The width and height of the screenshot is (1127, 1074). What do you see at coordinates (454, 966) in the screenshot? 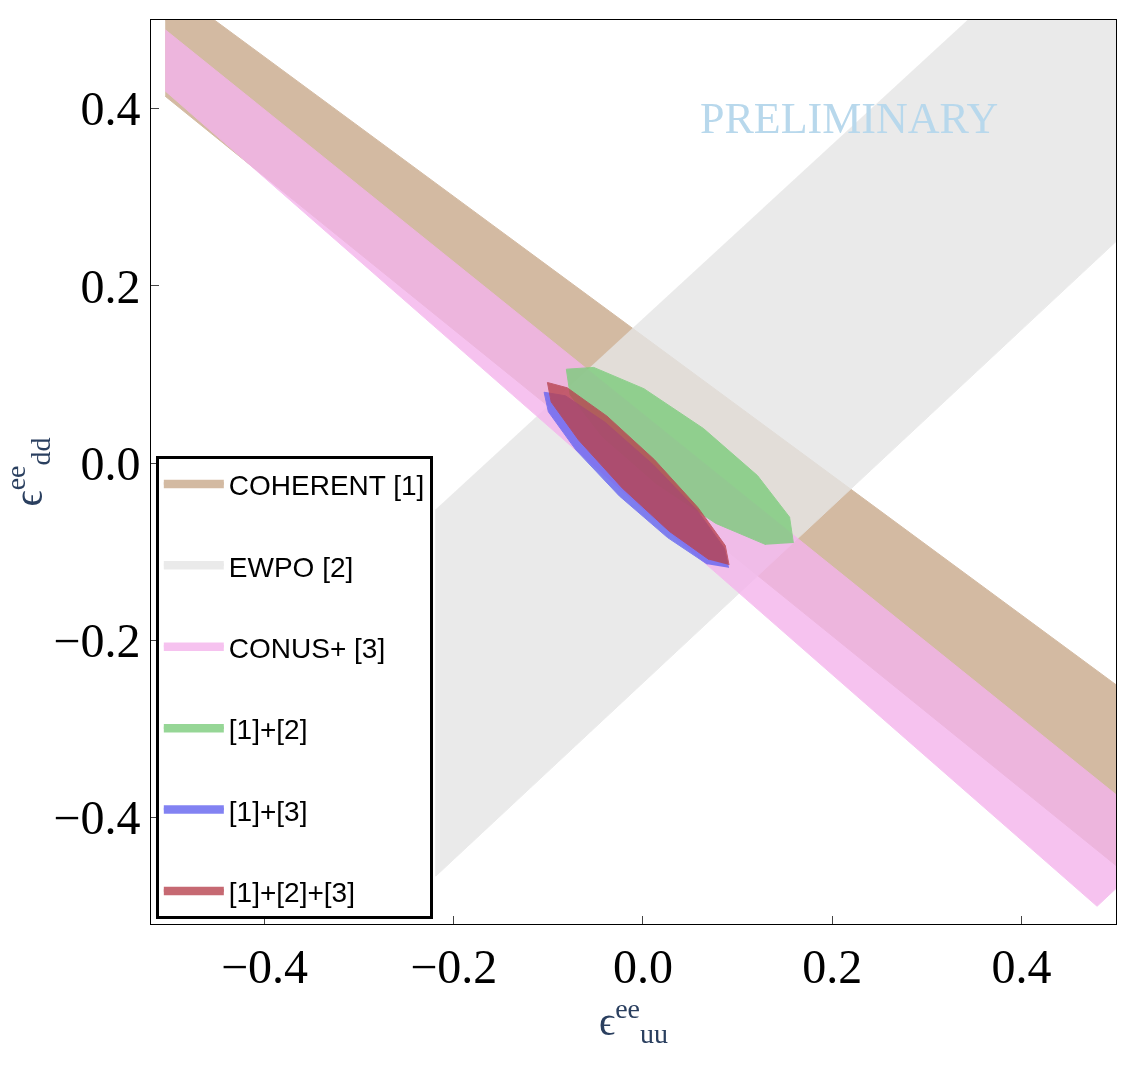
I see `x-tick-label: −0.2` at bounding box center [454, 966].